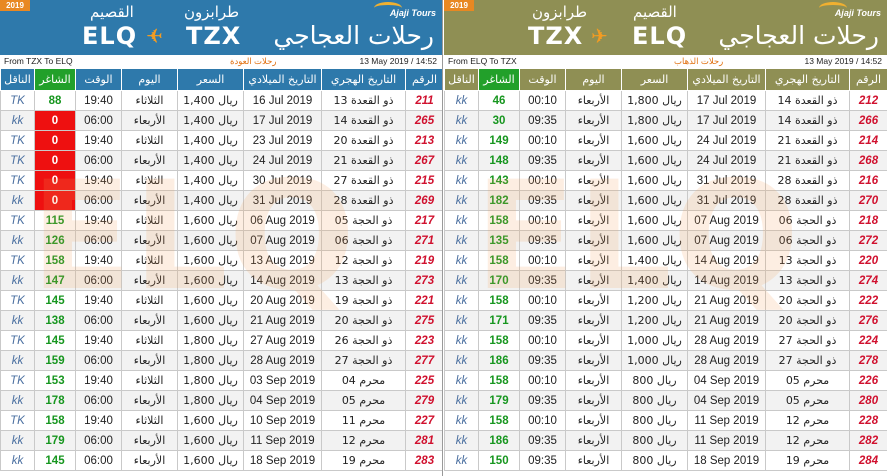  What do you see at coordinates (282, 420) in the screenshot?
I see `gregorian-date-cell: 10 Sep 2019` at bounding box center [282, 420].